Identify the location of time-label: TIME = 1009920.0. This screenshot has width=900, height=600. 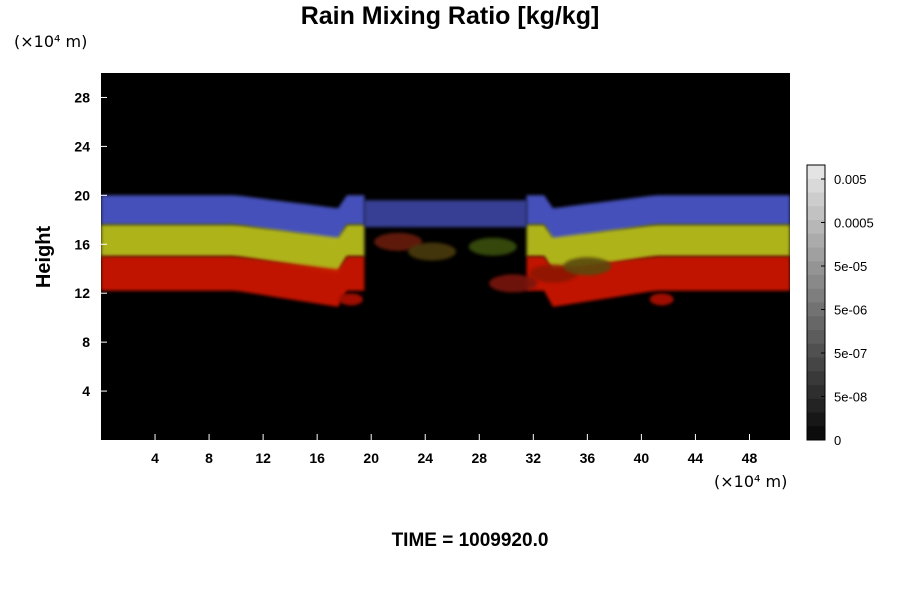
(470, 540).